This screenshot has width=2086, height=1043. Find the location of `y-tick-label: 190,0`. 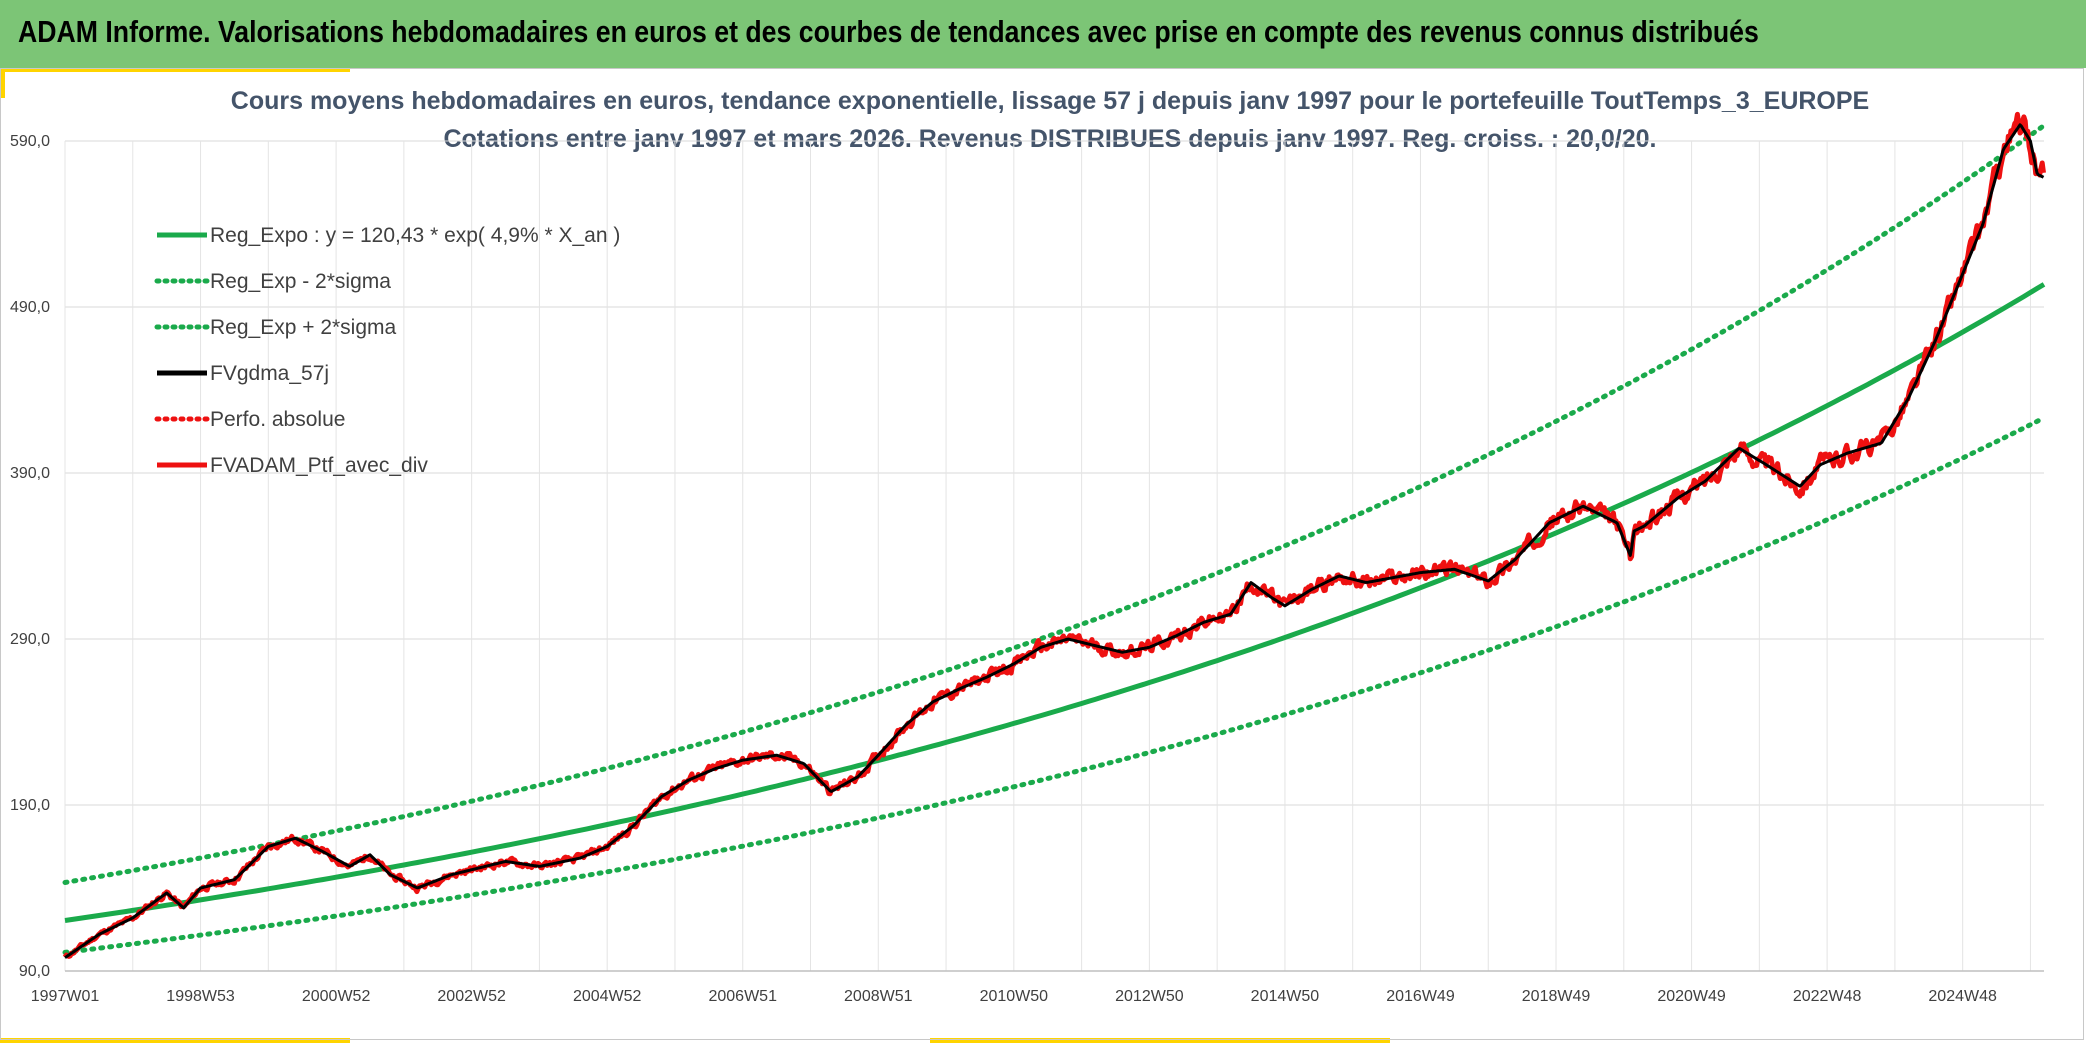

y-tick-label: 190,0 is located at coordinates (30, 805).